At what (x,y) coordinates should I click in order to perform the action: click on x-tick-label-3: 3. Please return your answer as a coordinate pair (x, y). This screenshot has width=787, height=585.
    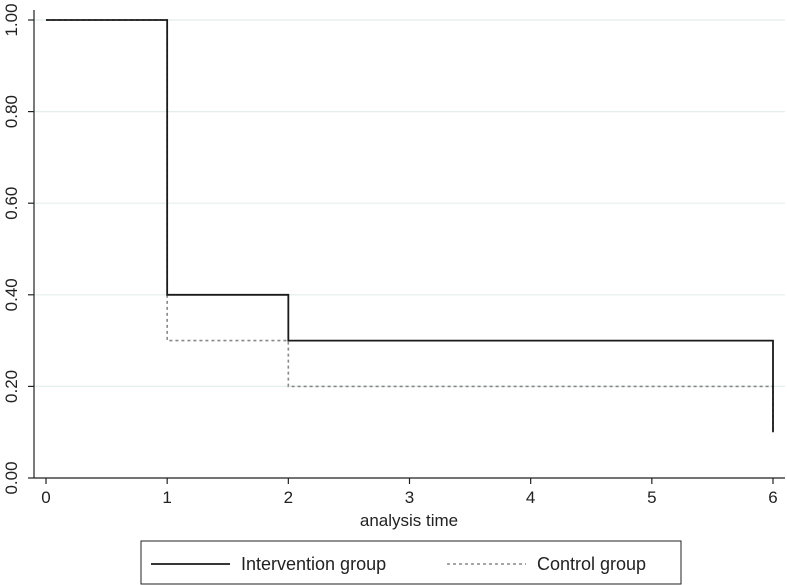
    Looking at the image, I should click on (409, 497).